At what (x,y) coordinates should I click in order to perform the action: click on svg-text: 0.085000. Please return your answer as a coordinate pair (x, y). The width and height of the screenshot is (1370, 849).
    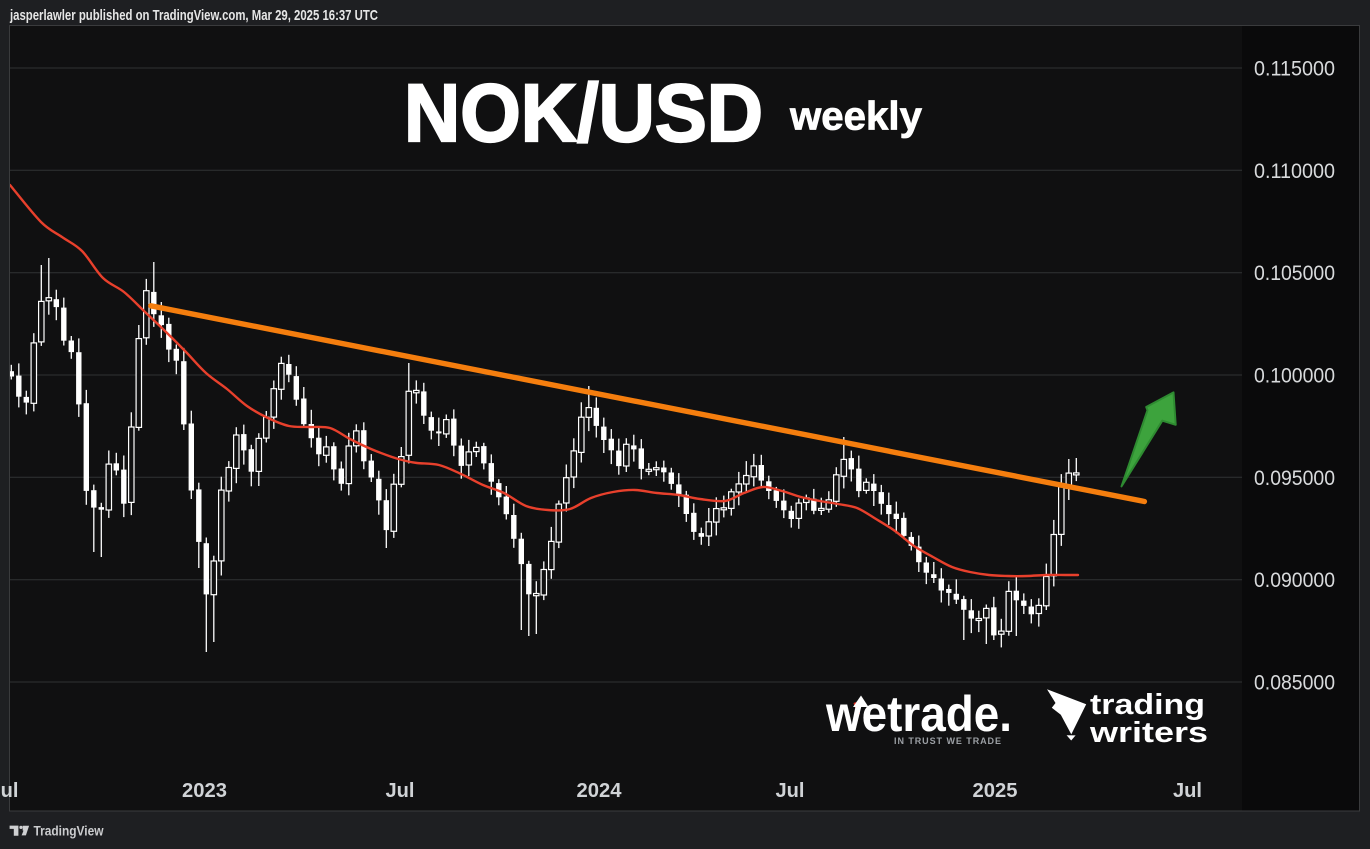
    Looking at the image, I should click on (1294, 683).